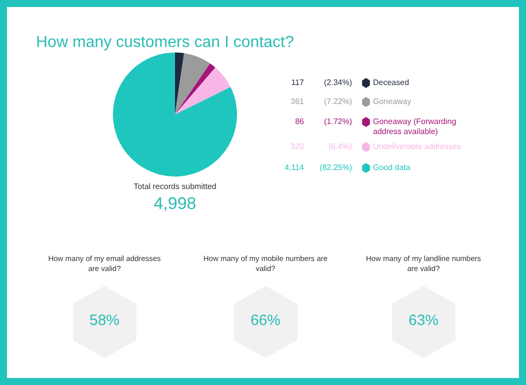 Image resolution: width=526 pixels, height=385 pixels. What do you see at coordinates (298, 83) in the screenshot?
I see `data-label: 117` at bounding box center [298, 83].